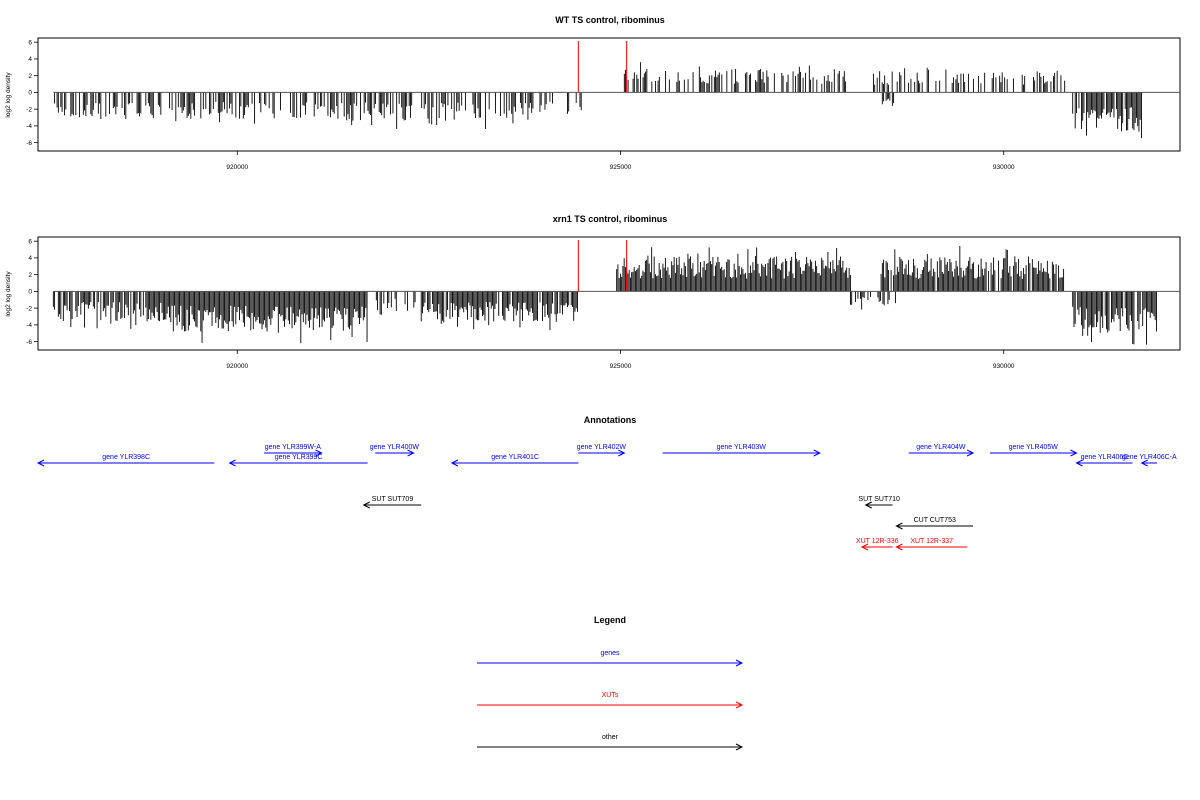 The image size is (1200, 800). I want to click on feature-label: gene YLR398C, so click(126, 457).